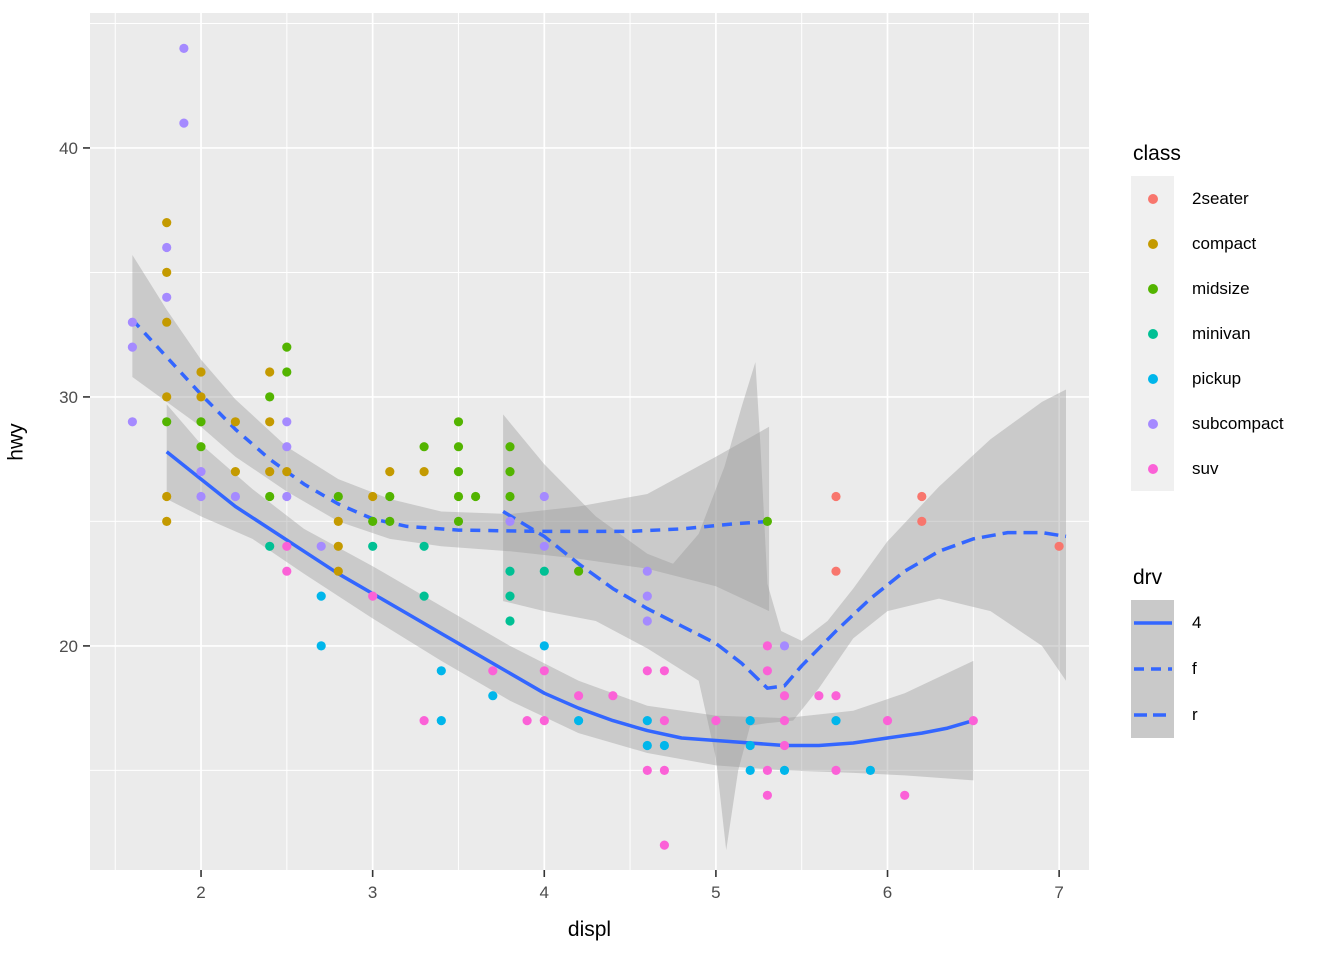  I want to click on smooth-line-r, so click(784, 600).